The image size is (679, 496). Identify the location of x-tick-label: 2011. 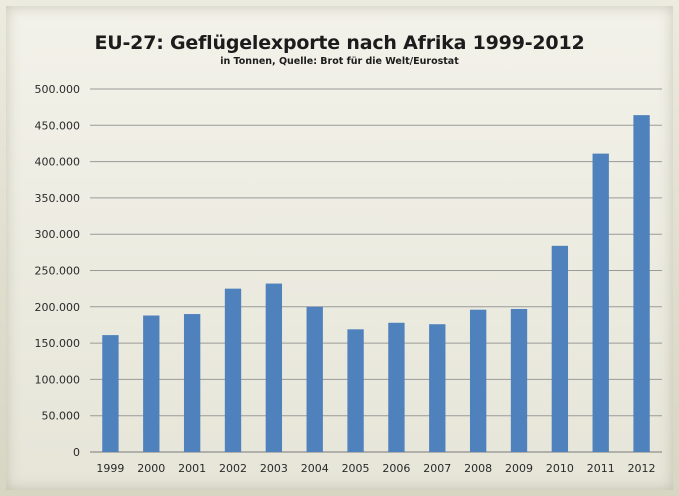
(601, 468).